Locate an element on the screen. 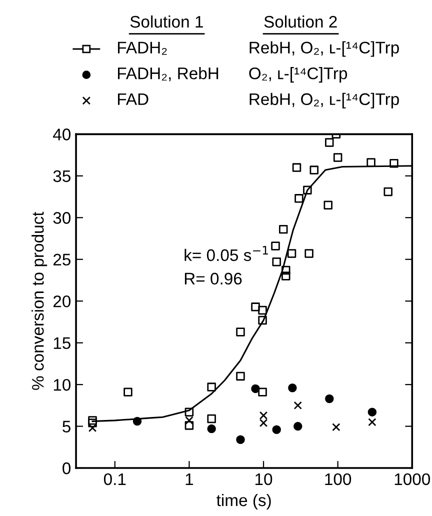  y-tick-label: 20 is located at coordinates (62, 301).